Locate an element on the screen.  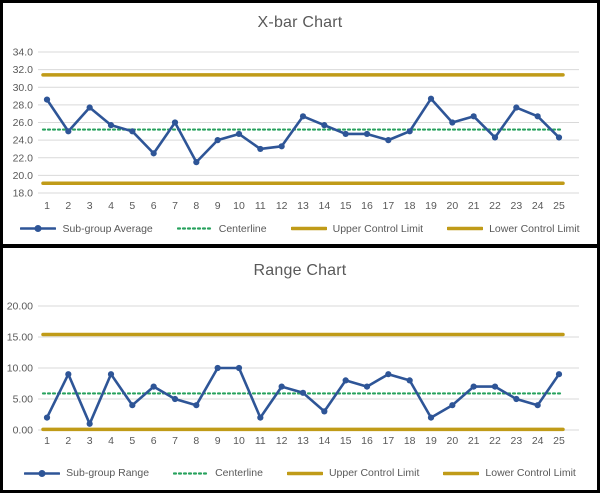
svg-text: 22.0 is located at coordinates (23, 158).